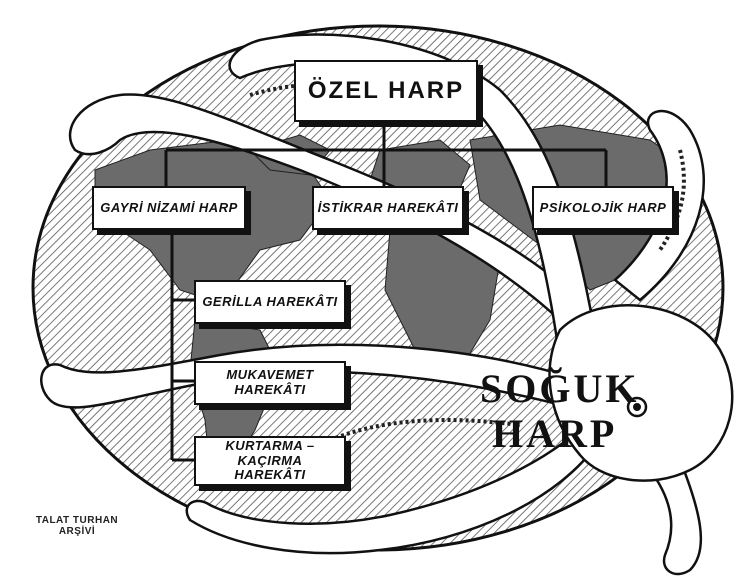  I want to click on node-istikrar-harekati: İSTİKRAR HAREKÂTI, so click(388, 208).